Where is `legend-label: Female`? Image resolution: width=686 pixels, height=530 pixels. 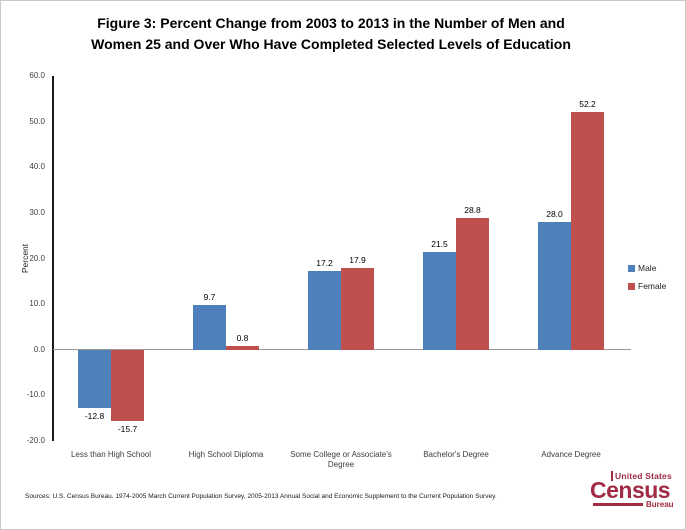
legend-label: Female is located at coordinates (652, 286).